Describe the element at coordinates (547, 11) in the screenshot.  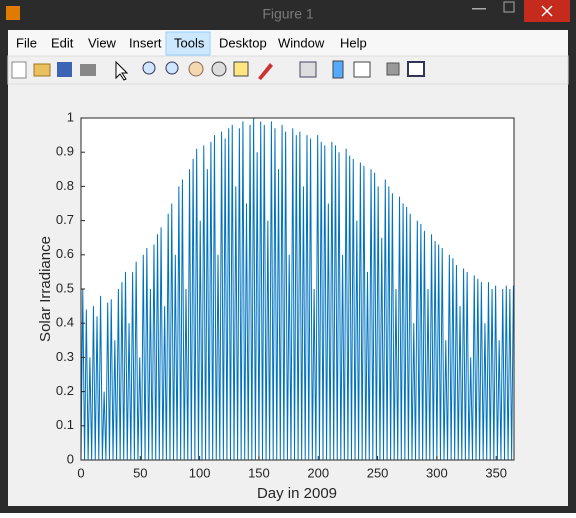
I see `close-icon` at that location.